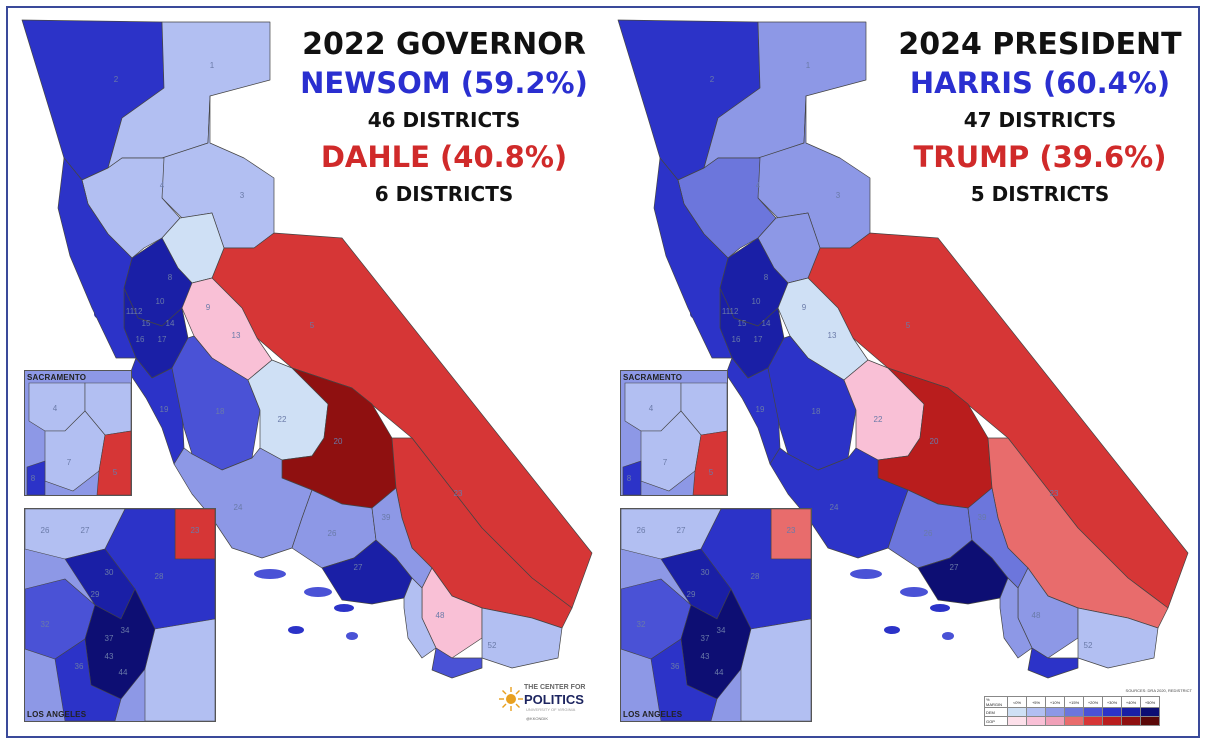 This screenshot has width=1208, height=746. What do you see at coordinates (838, 195) in the screenshot?
I see `right-district-label-3: 3` at bounding box center [838, 195].